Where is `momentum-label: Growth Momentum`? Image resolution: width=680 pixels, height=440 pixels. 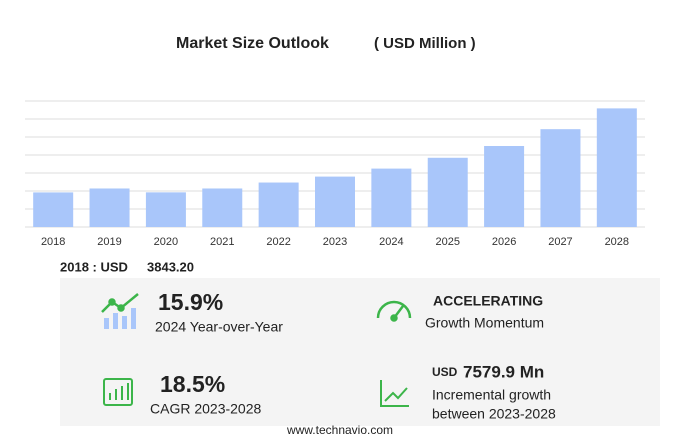
momentum-label: Growth Momentum is located at coordinates (484, 323).